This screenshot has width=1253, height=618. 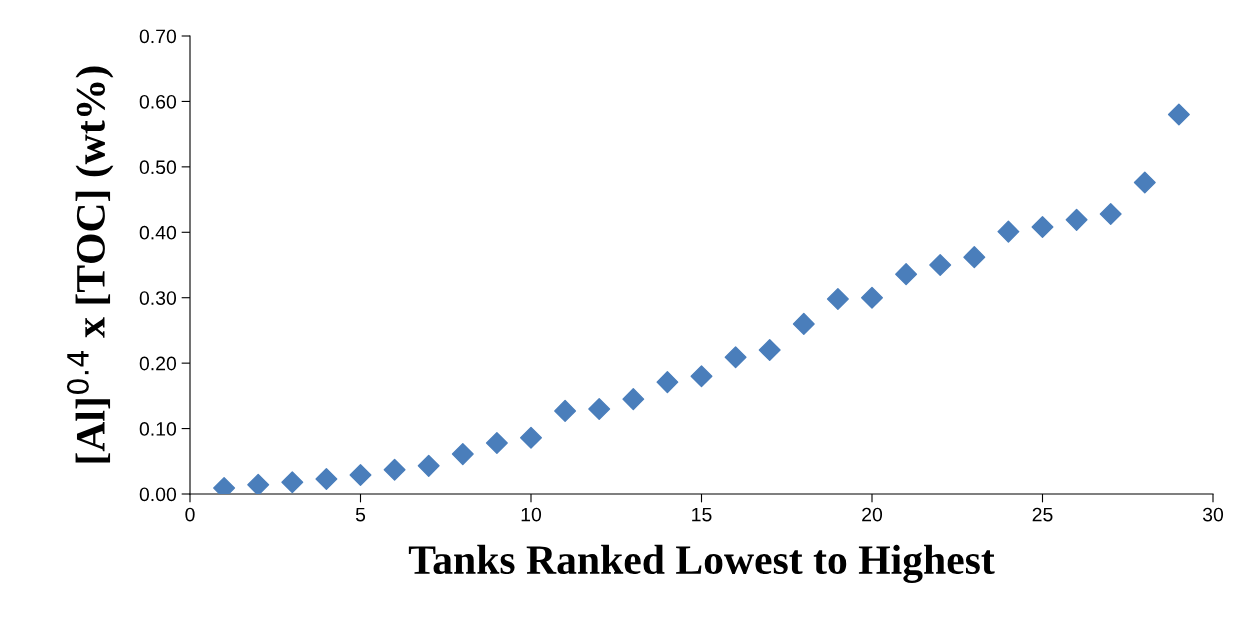 I want to click on y-tick-label: 0.40, so click(x=158, y=232).